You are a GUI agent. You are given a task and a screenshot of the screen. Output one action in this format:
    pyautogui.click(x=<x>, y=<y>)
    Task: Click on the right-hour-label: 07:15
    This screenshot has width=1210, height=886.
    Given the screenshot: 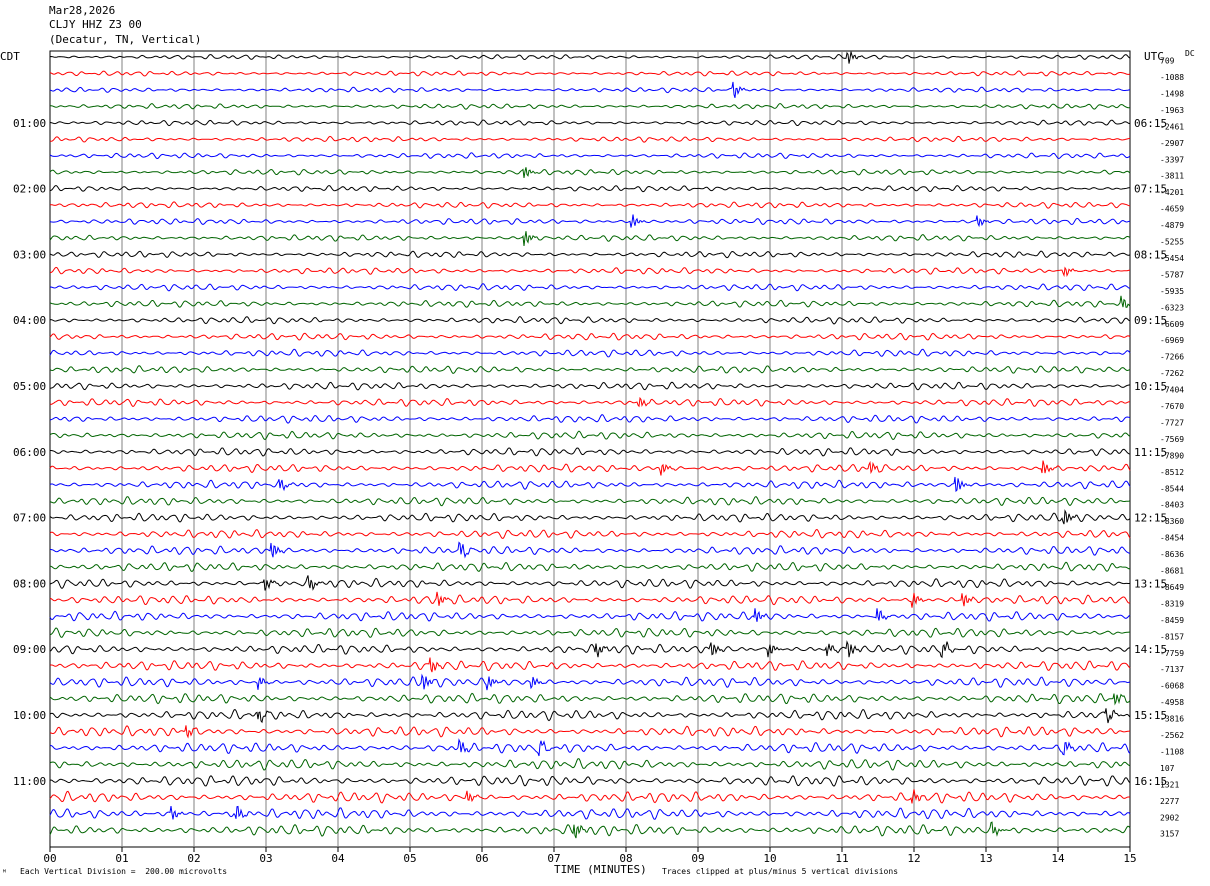 What is the action you would take?
    pyautogui.click(x=1150, y=189)
    